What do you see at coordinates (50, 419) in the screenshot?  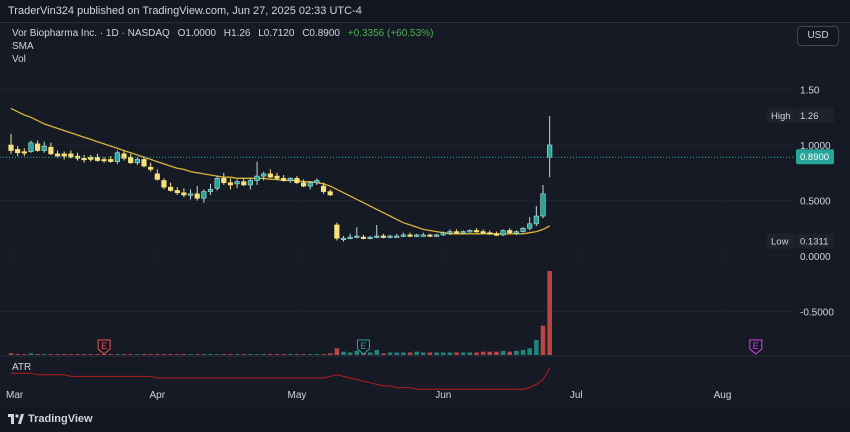 I see `tradingview-brand: TradingView` at bounding box center [50, 419].